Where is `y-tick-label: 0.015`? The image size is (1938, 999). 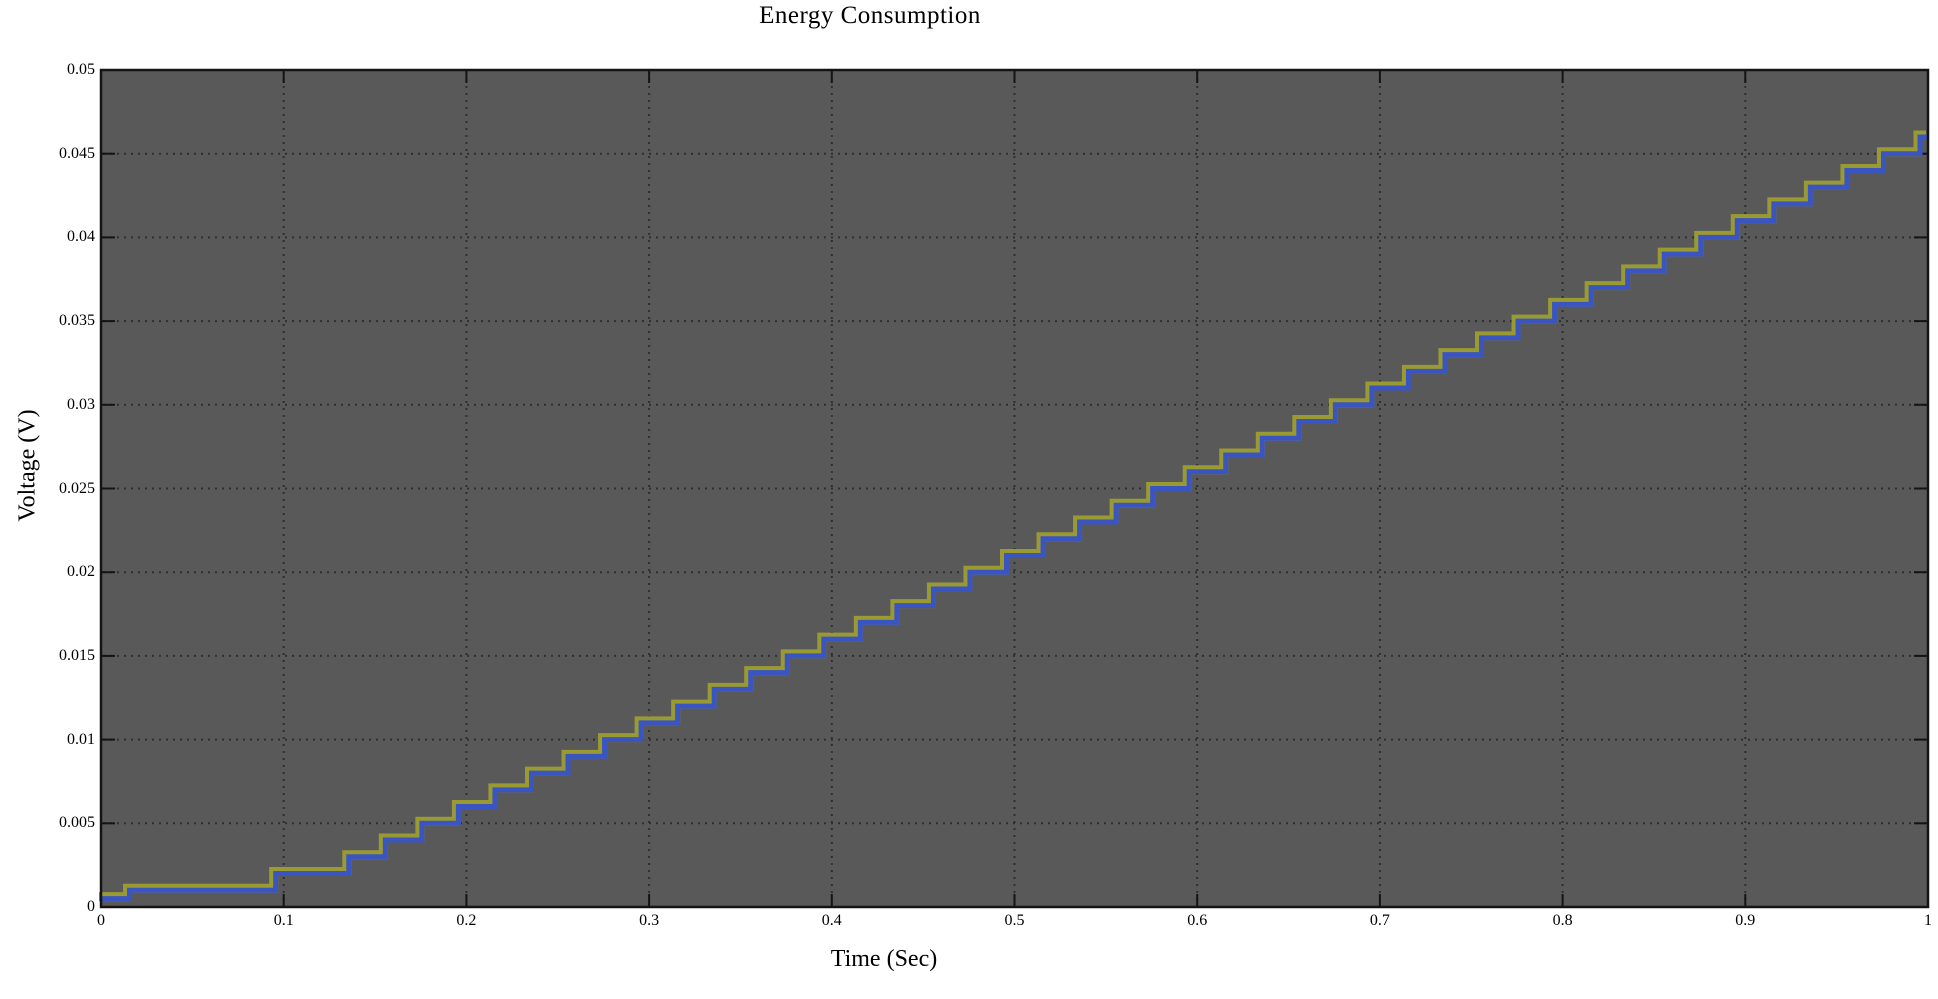
y-tick-label: 0.015 is located at coordinates (77, 655).